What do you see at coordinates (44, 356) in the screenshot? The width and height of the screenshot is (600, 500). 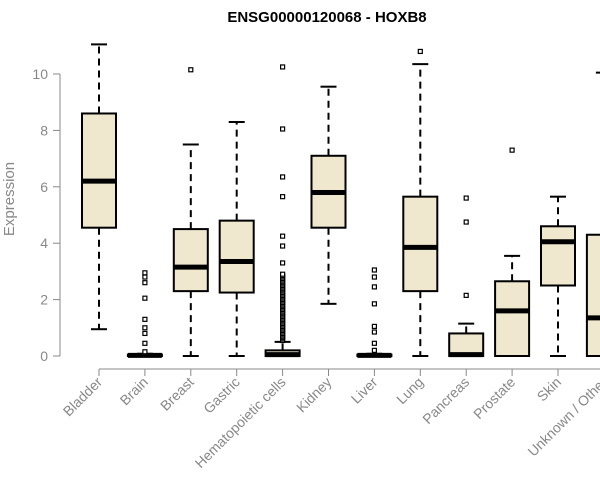 I see `y-tick-label: 0` at bounding box center [44, 356].